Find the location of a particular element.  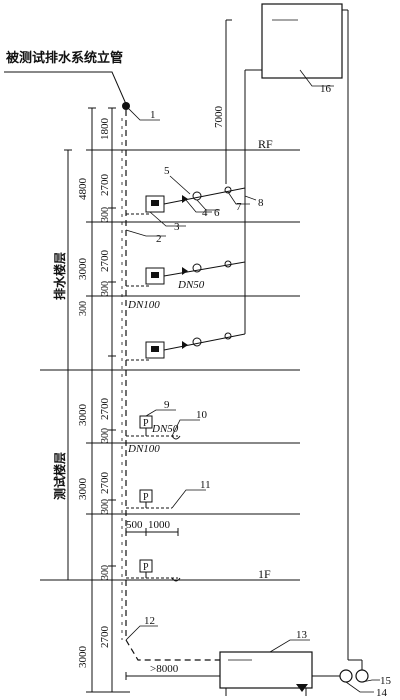

dimension-chain-outer is located at coordinates (92, 400).